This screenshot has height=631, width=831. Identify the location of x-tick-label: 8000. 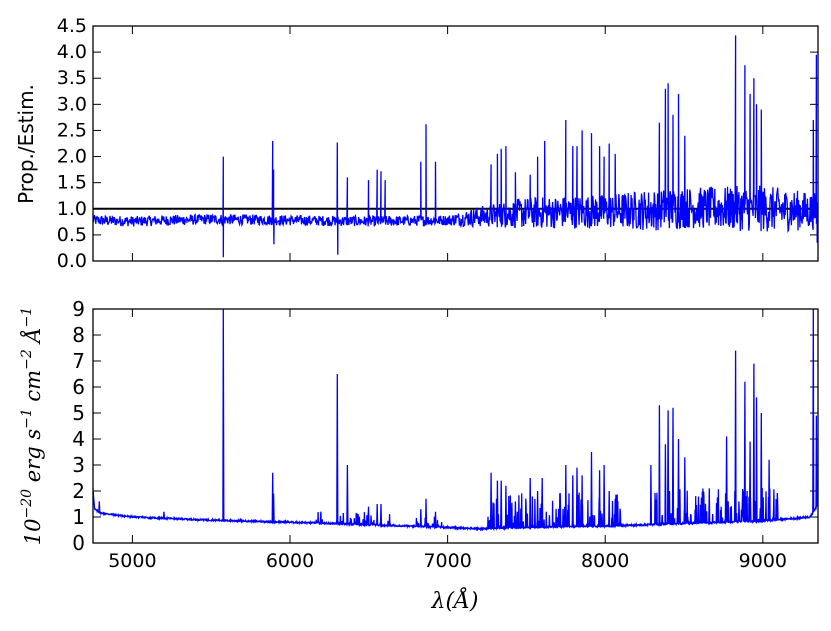
(605, 561).